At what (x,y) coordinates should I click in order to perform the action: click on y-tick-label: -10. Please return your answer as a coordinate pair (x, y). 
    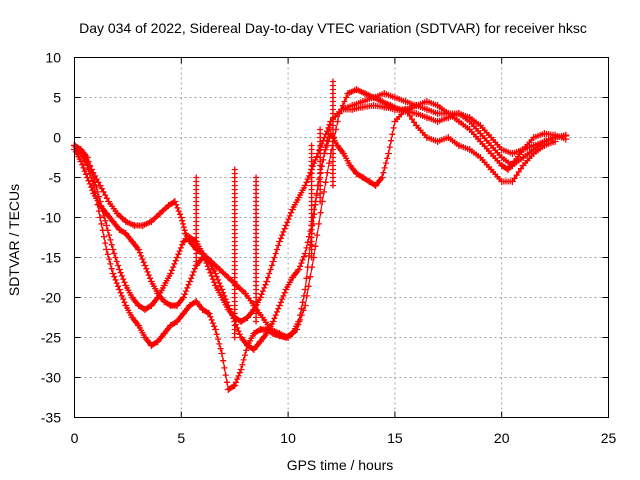
    Looking at the image, I should click on (51, 218).